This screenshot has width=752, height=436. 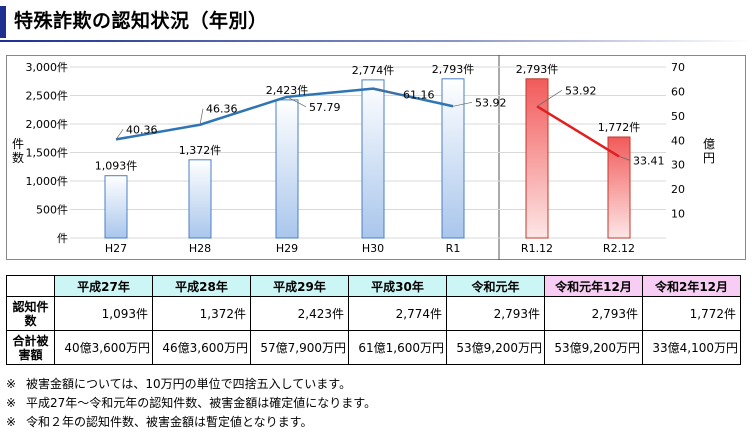 What do you see at coordinates (678, 140) in the screenshot?
I see `y2-tick-label: 40` at bounding box center [678, 140].